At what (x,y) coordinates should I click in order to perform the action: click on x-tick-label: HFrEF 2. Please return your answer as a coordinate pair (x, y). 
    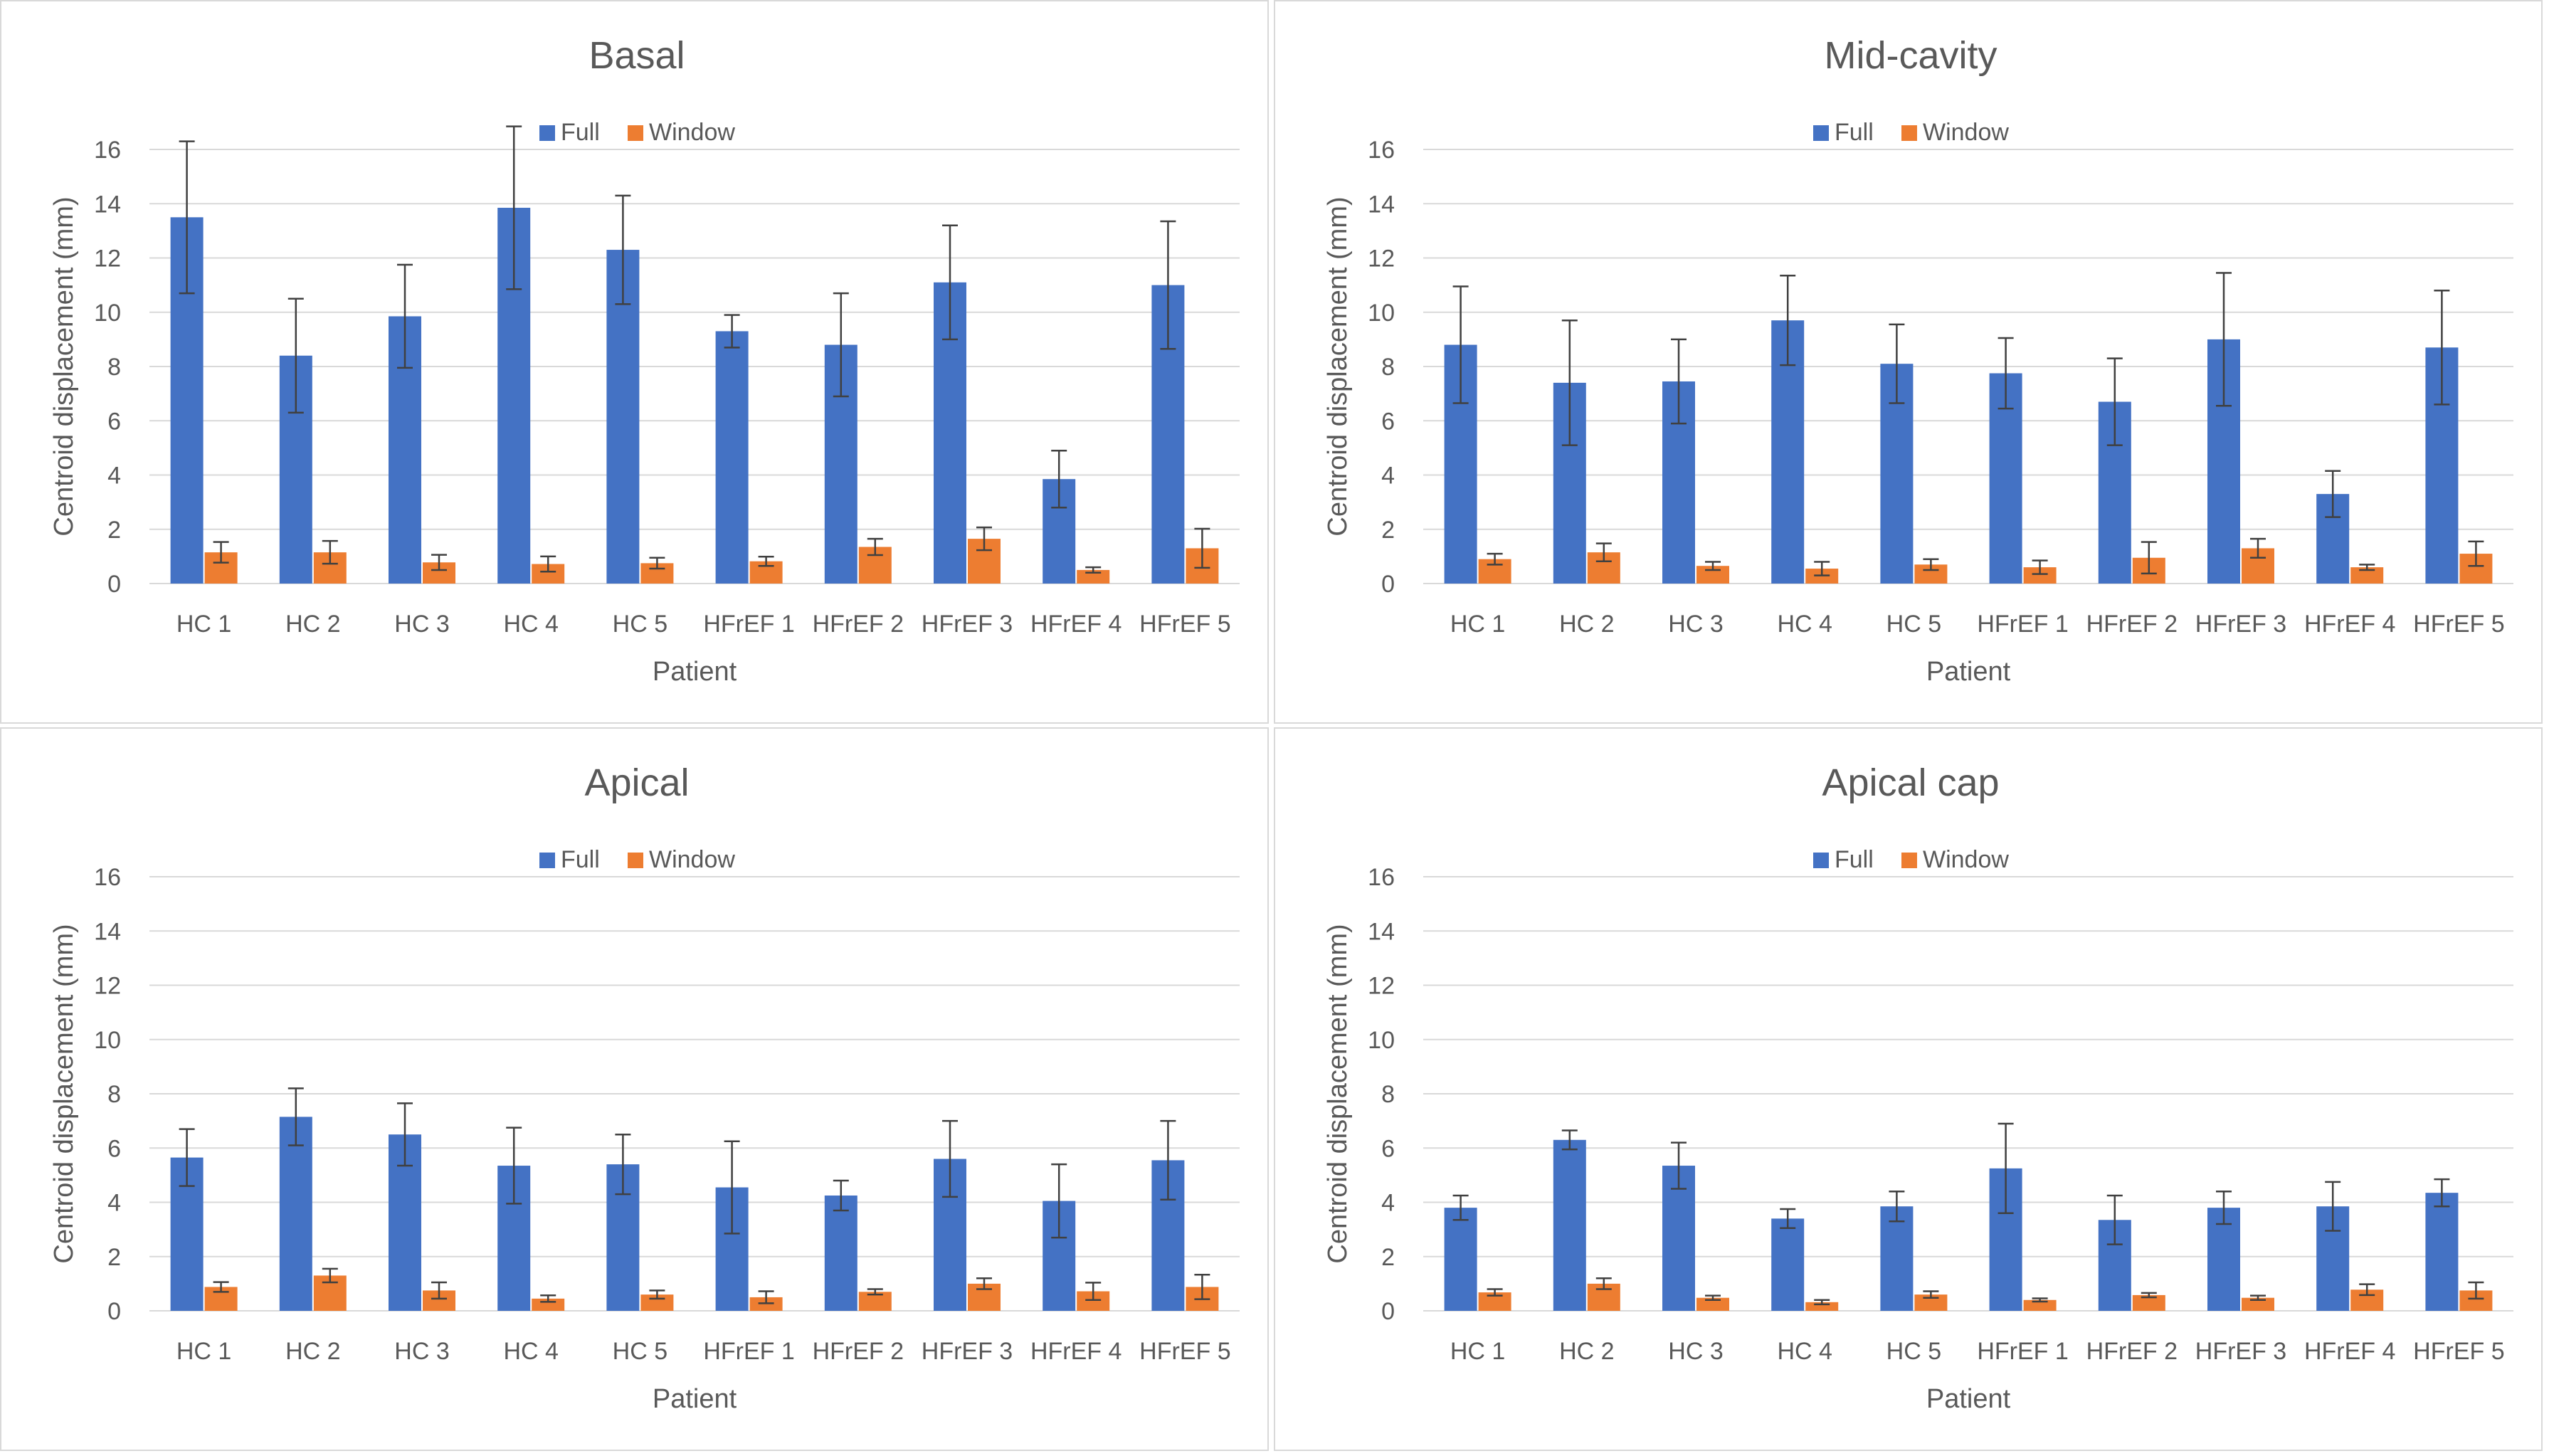
    Looking at the image, I should click on (858, 1351).